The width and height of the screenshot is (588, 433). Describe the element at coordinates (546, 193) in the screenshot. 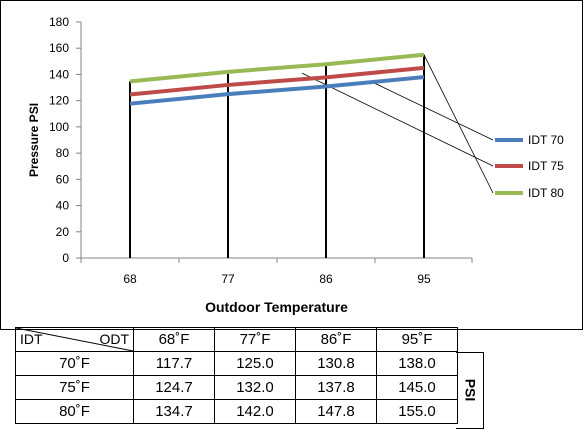

I see `legend-label: IDT 80` at that location.